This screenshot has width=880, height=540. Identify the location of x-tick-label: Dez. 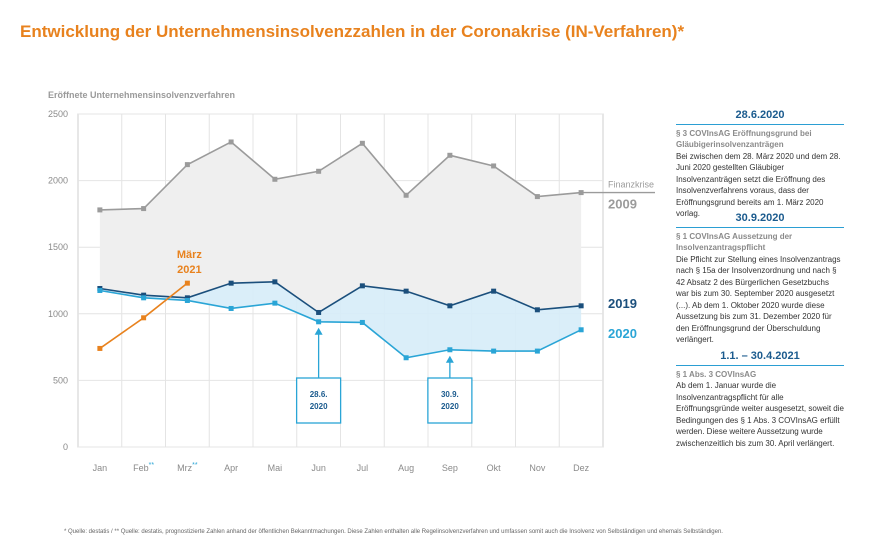
(581, 468).